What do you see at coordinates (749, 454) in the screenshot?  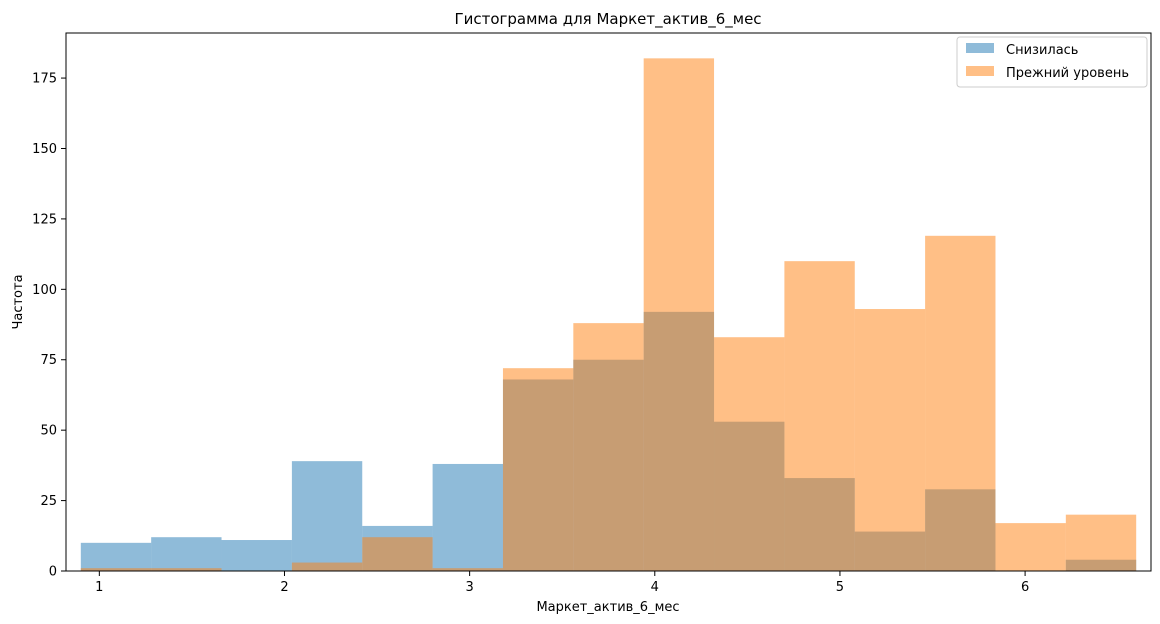 I see `bar-series1-bin9` at bounding box center [749, 454].